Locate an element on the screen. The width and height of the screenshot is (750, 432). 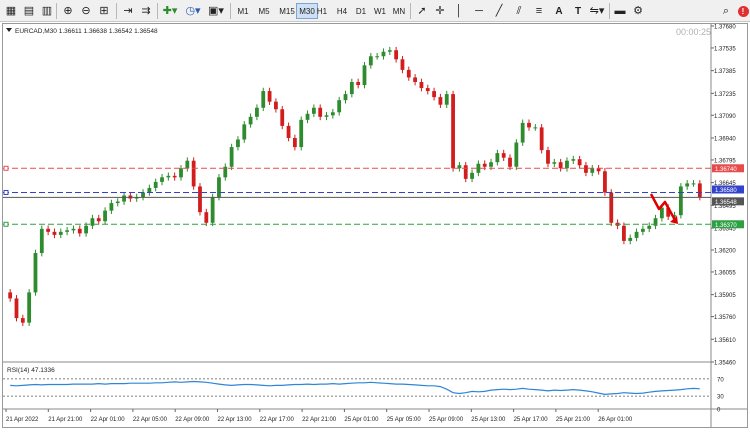
indicators-icon: ✚▾ is located at coordinates (170, 11).